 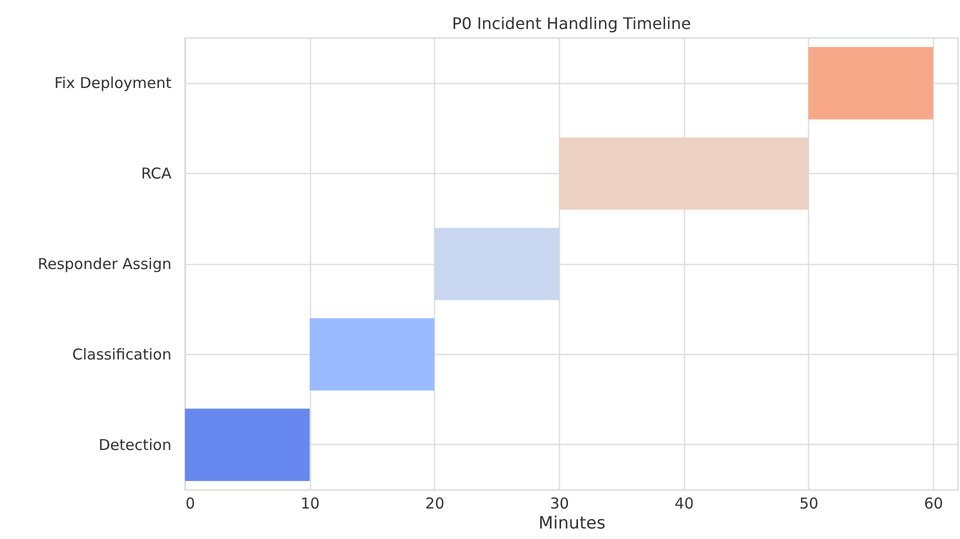 What do you see at coordinates (684, 503) in the screenshot?
I see `x-tick-label: 40` at bounding box center [684, 503].